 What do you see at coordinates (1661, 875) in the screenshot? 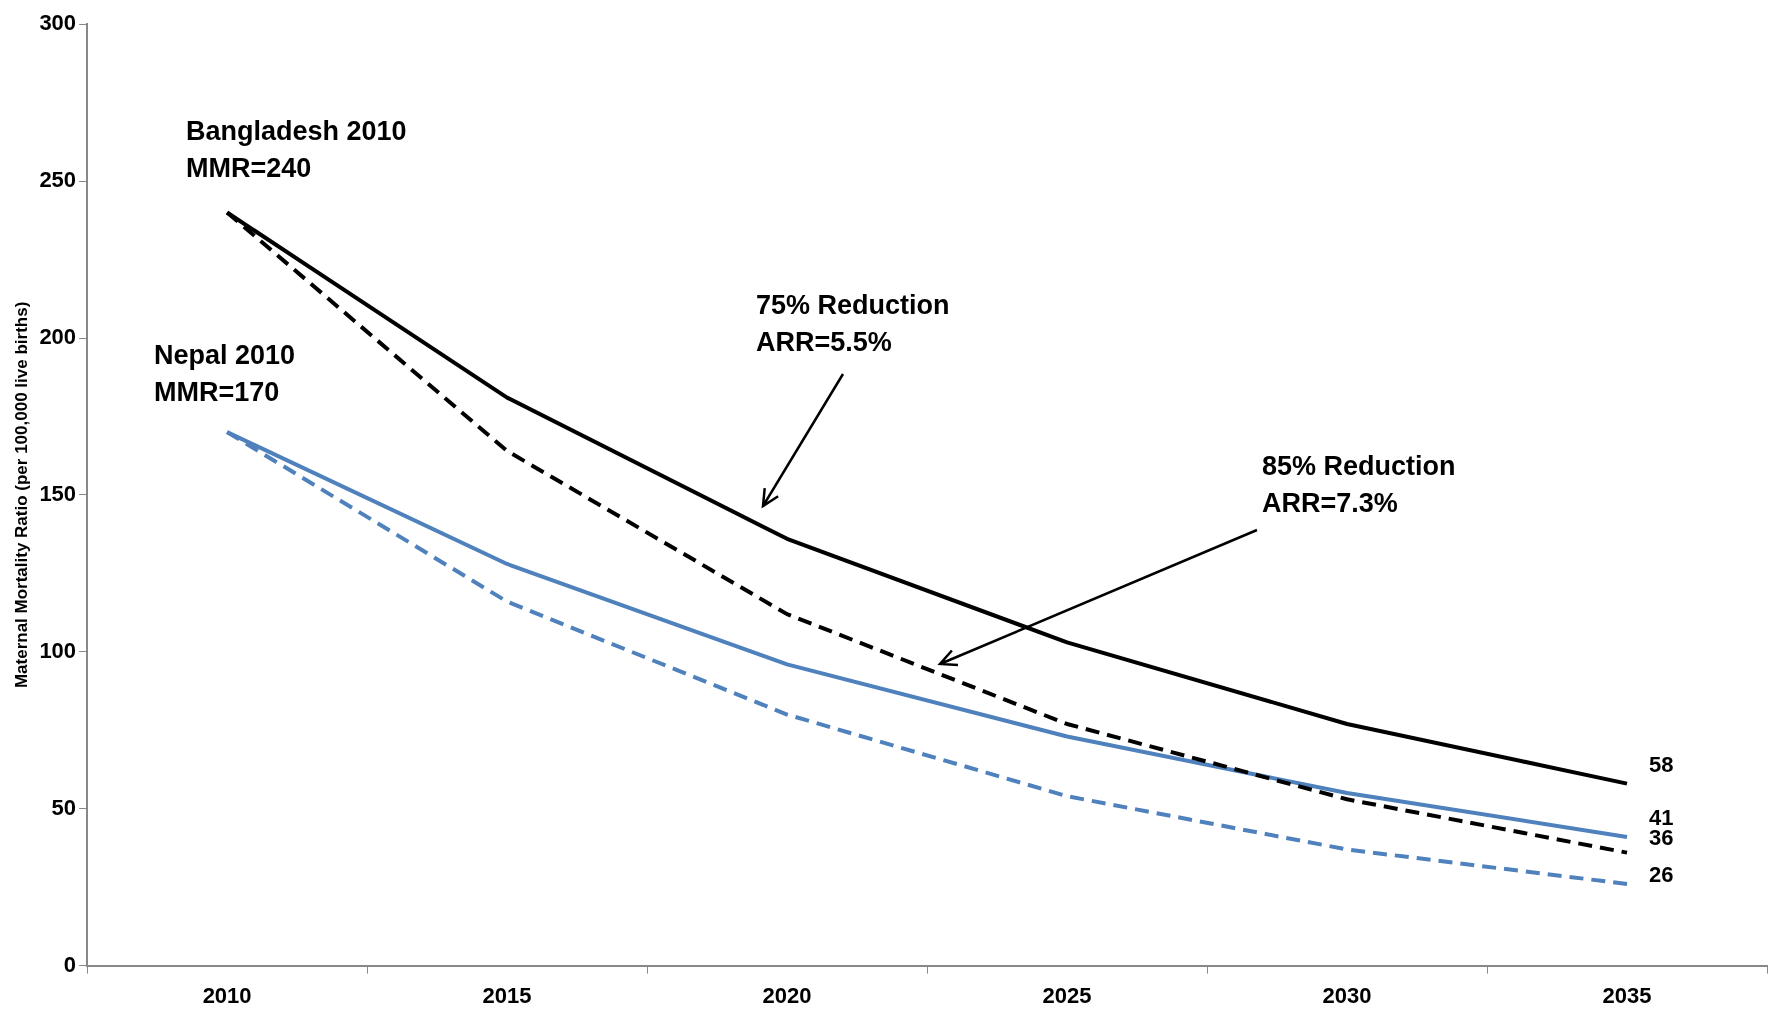
I see `data-label: 26` at bounding box center [1661, 875].